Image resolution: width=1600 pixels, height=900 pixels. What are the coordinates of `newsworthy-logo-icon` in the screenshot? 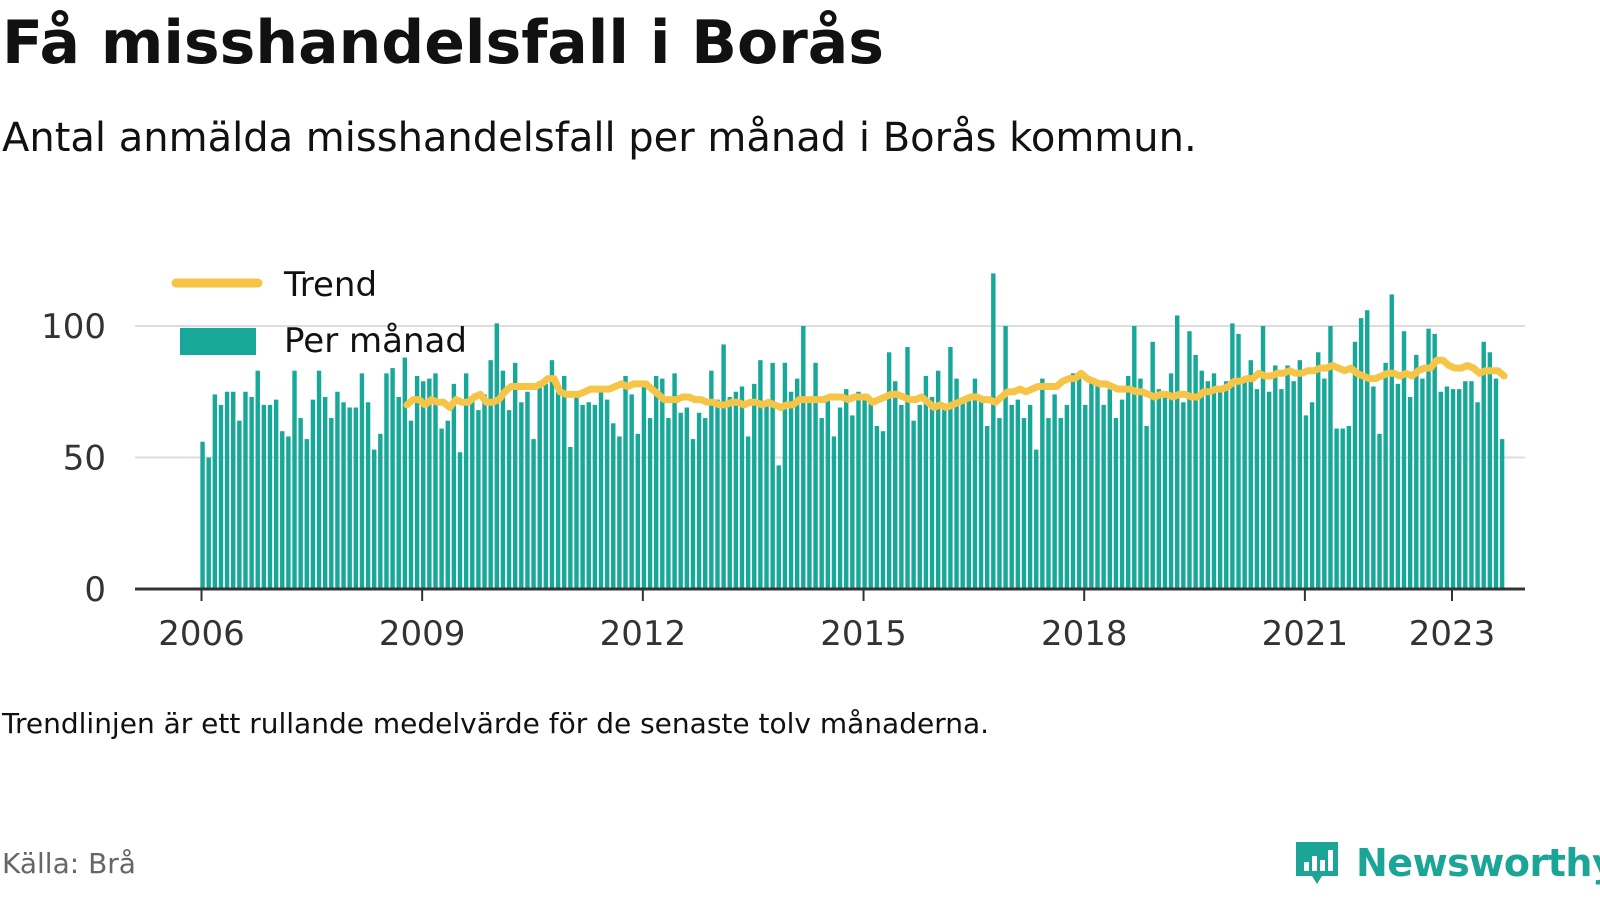 It's located at (1317, 863).